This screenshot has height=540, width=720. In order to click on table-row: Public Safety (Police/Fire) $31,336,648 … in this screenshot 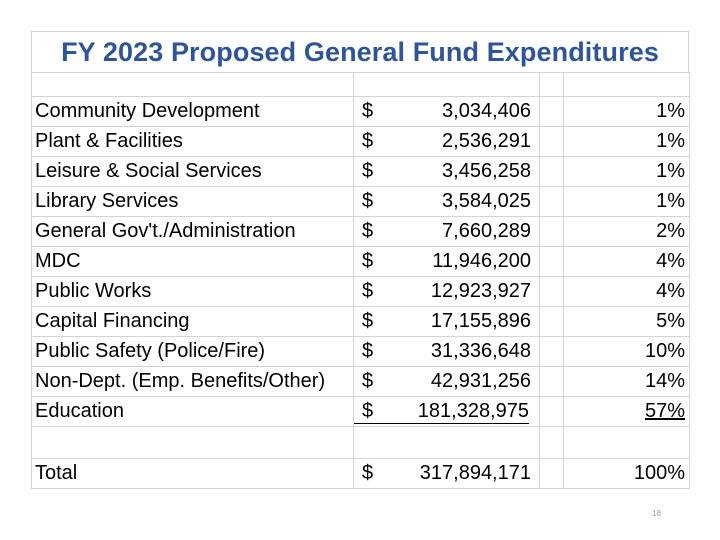, I will do `click(360, 351)`.